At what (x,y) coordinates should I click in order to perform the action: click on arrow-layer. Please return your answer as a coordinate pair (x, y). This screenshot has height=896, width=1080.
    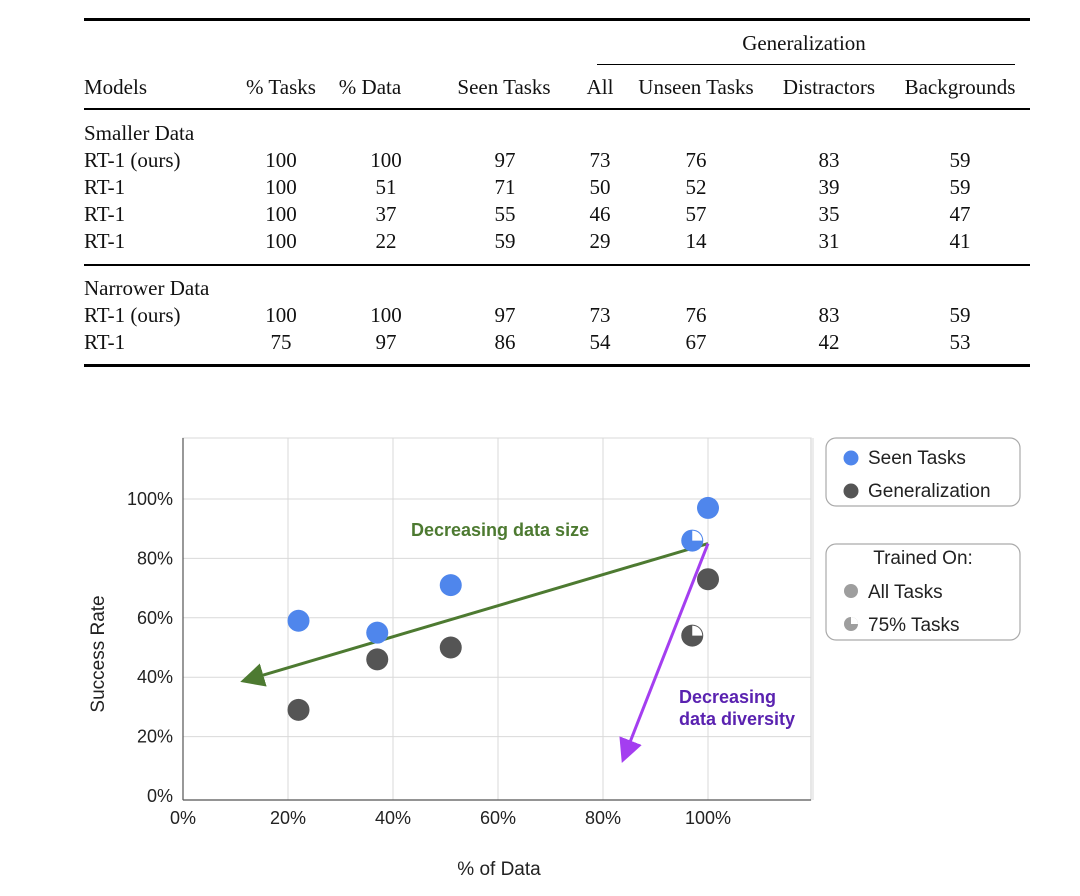
    Looking at the image, I should click on (475, 652).